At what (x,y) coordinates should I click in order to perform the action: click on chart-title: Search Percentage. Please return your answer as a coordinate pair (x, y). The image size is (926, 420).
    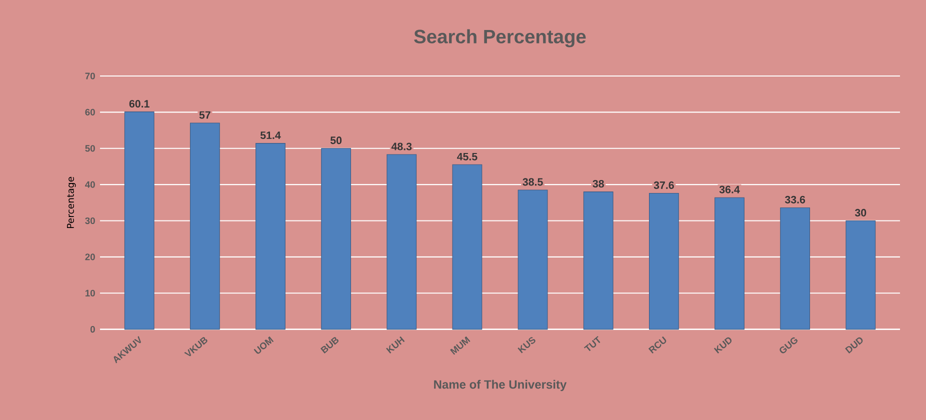
    Looking at the image, I should click on (500, 38).